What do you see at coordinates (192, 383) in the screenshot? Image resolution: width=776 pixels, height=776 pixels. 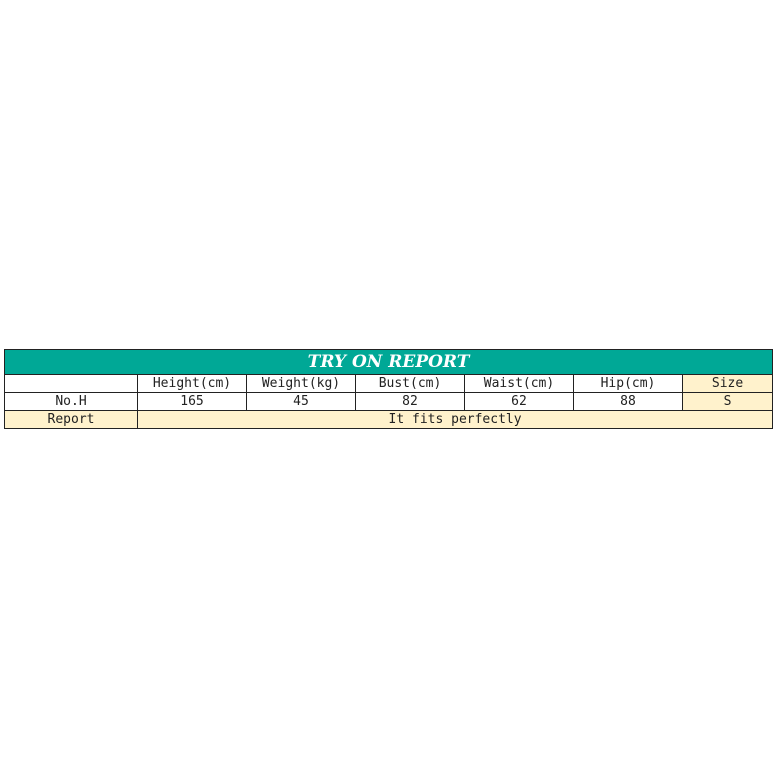 I see `header-height: Height(cm)` at bounding box center [192, 383].